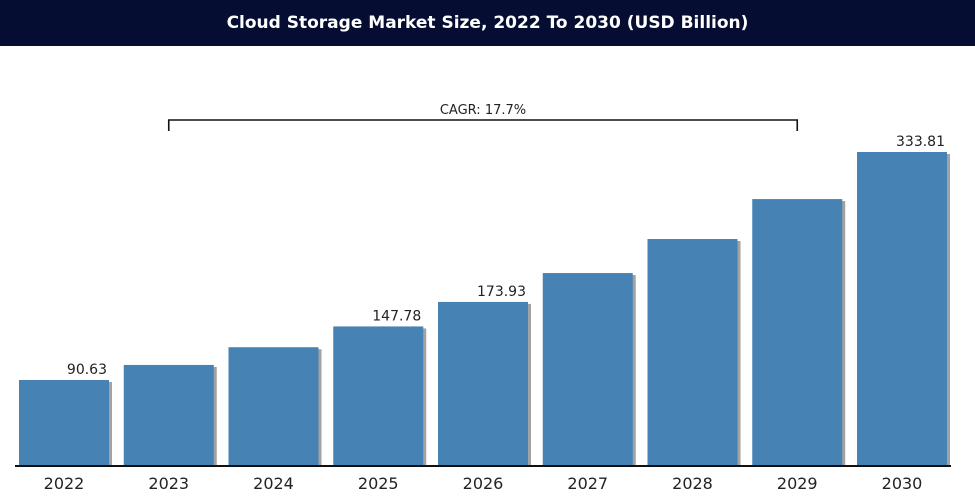 The height and width of the screenshot is (500, 975). Describe the element at coordinates (501, 292) in the screenshot. I see `data-label-2026: 173.93` at that location.